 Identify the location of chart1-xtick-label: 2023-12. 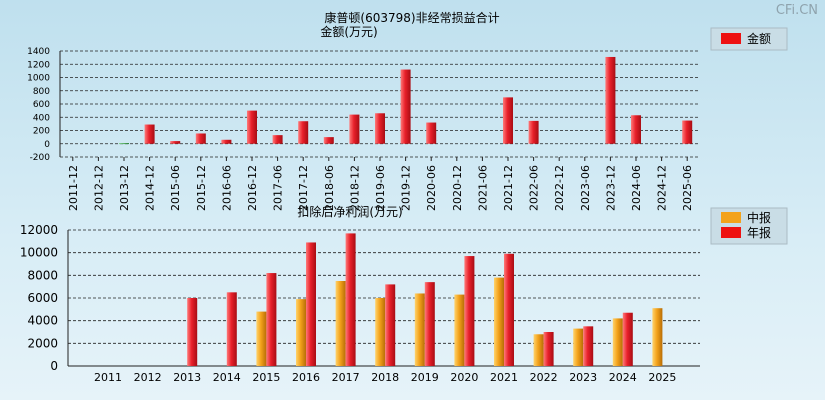
(610, 188).